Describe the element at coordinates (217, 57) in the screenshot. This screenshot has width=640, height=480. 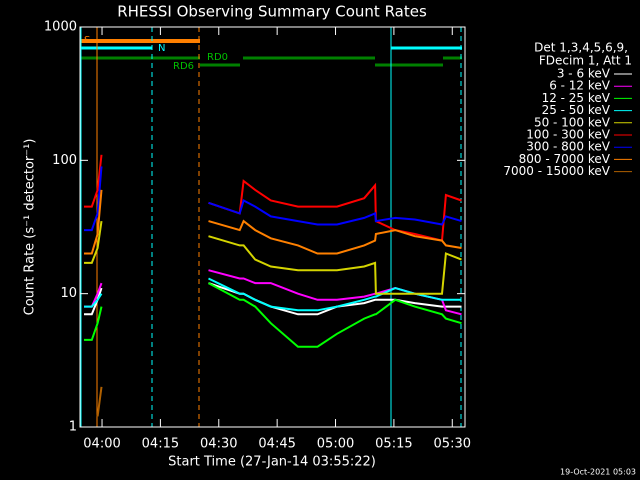
I see `annotation: RD0` at that location.